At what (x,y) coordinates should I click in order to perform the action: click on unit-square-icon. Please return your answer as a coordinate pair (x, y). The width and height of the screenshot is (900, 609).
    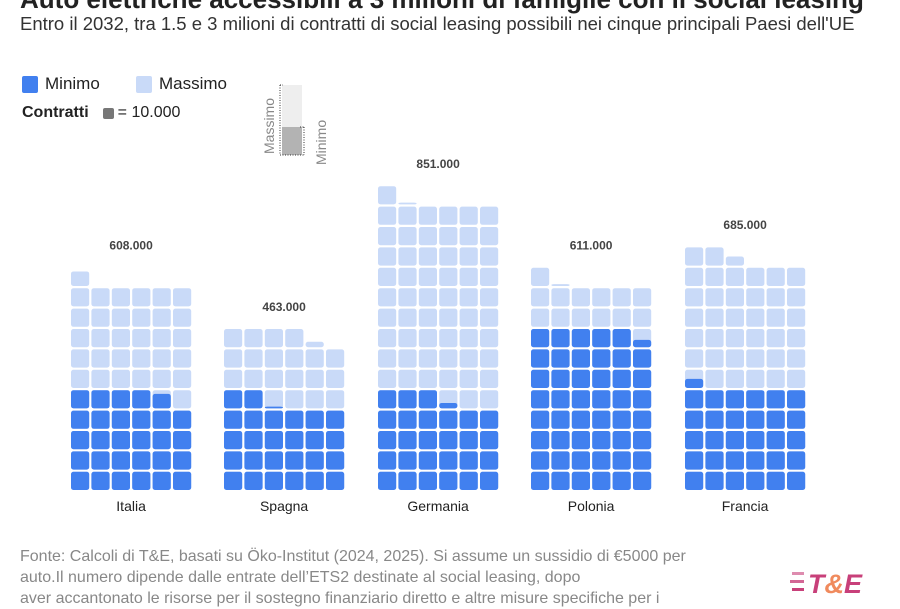
    Looking at the image, I should click on (108, 113).